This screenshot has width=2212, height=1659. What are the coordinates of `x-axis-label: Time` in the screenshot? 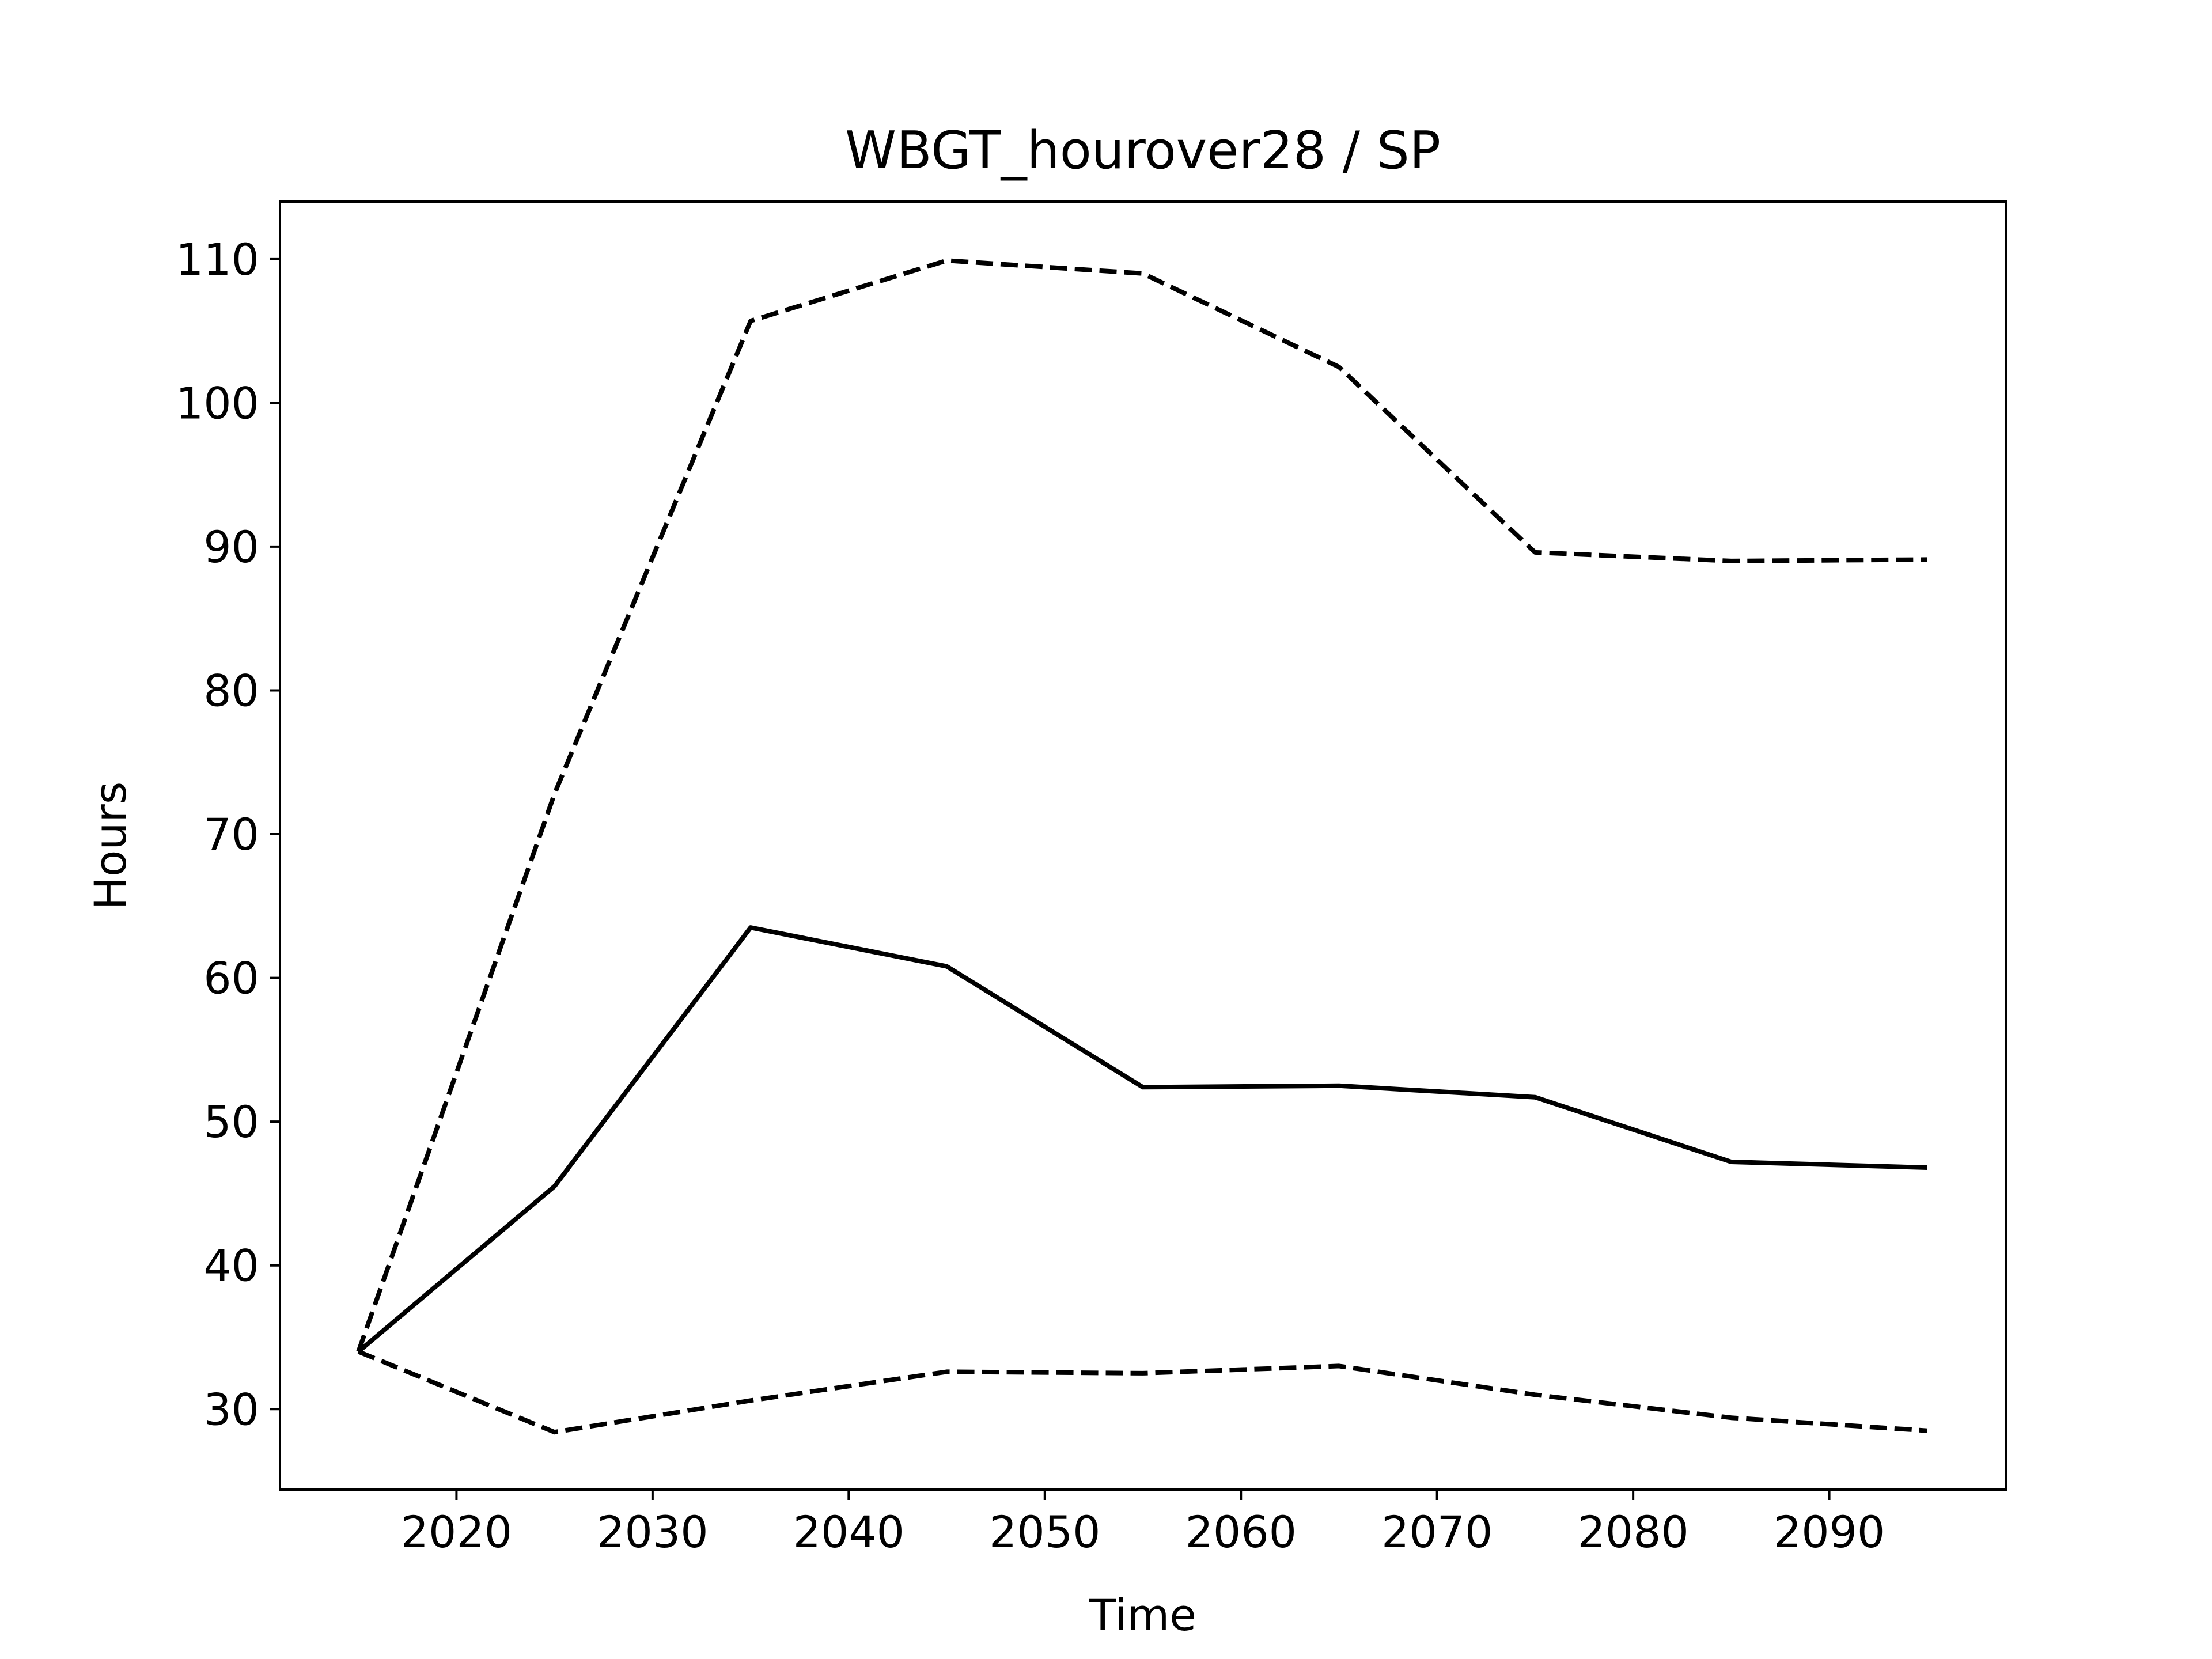 It's located at (1142, 1615).